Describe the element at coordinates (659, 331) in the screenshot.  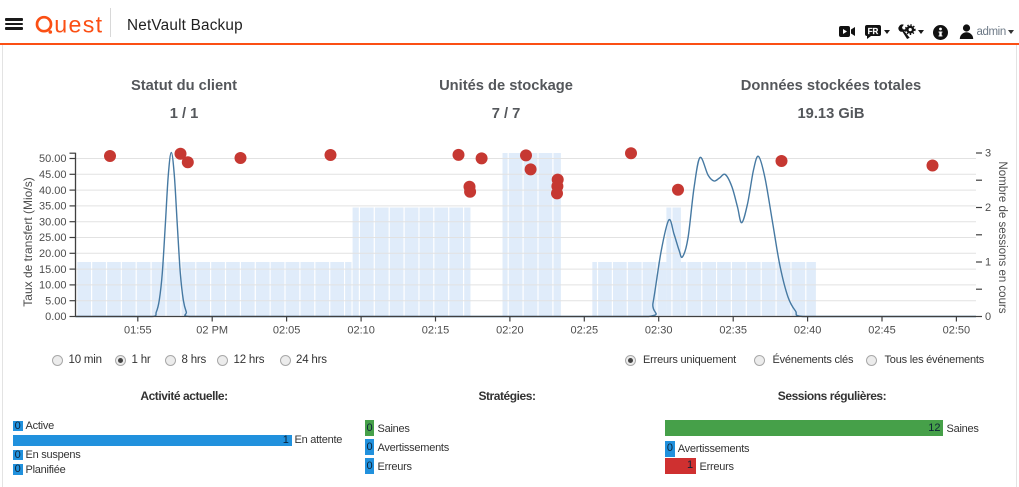
I see `svg-text: 02:30` at that location.